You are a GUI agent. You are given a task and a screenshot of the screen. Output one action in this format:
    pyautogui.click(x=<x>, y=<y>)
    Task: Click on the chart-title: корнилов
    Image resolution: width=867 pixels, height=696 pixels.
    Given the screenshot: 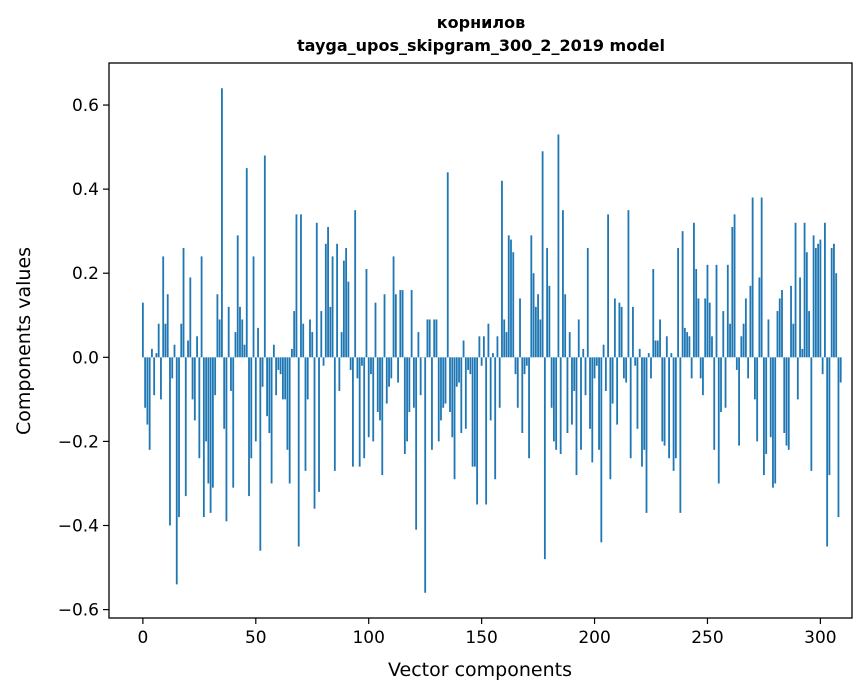 What is the action you would take?
    pyautogui.click(x=481, y=22)
    